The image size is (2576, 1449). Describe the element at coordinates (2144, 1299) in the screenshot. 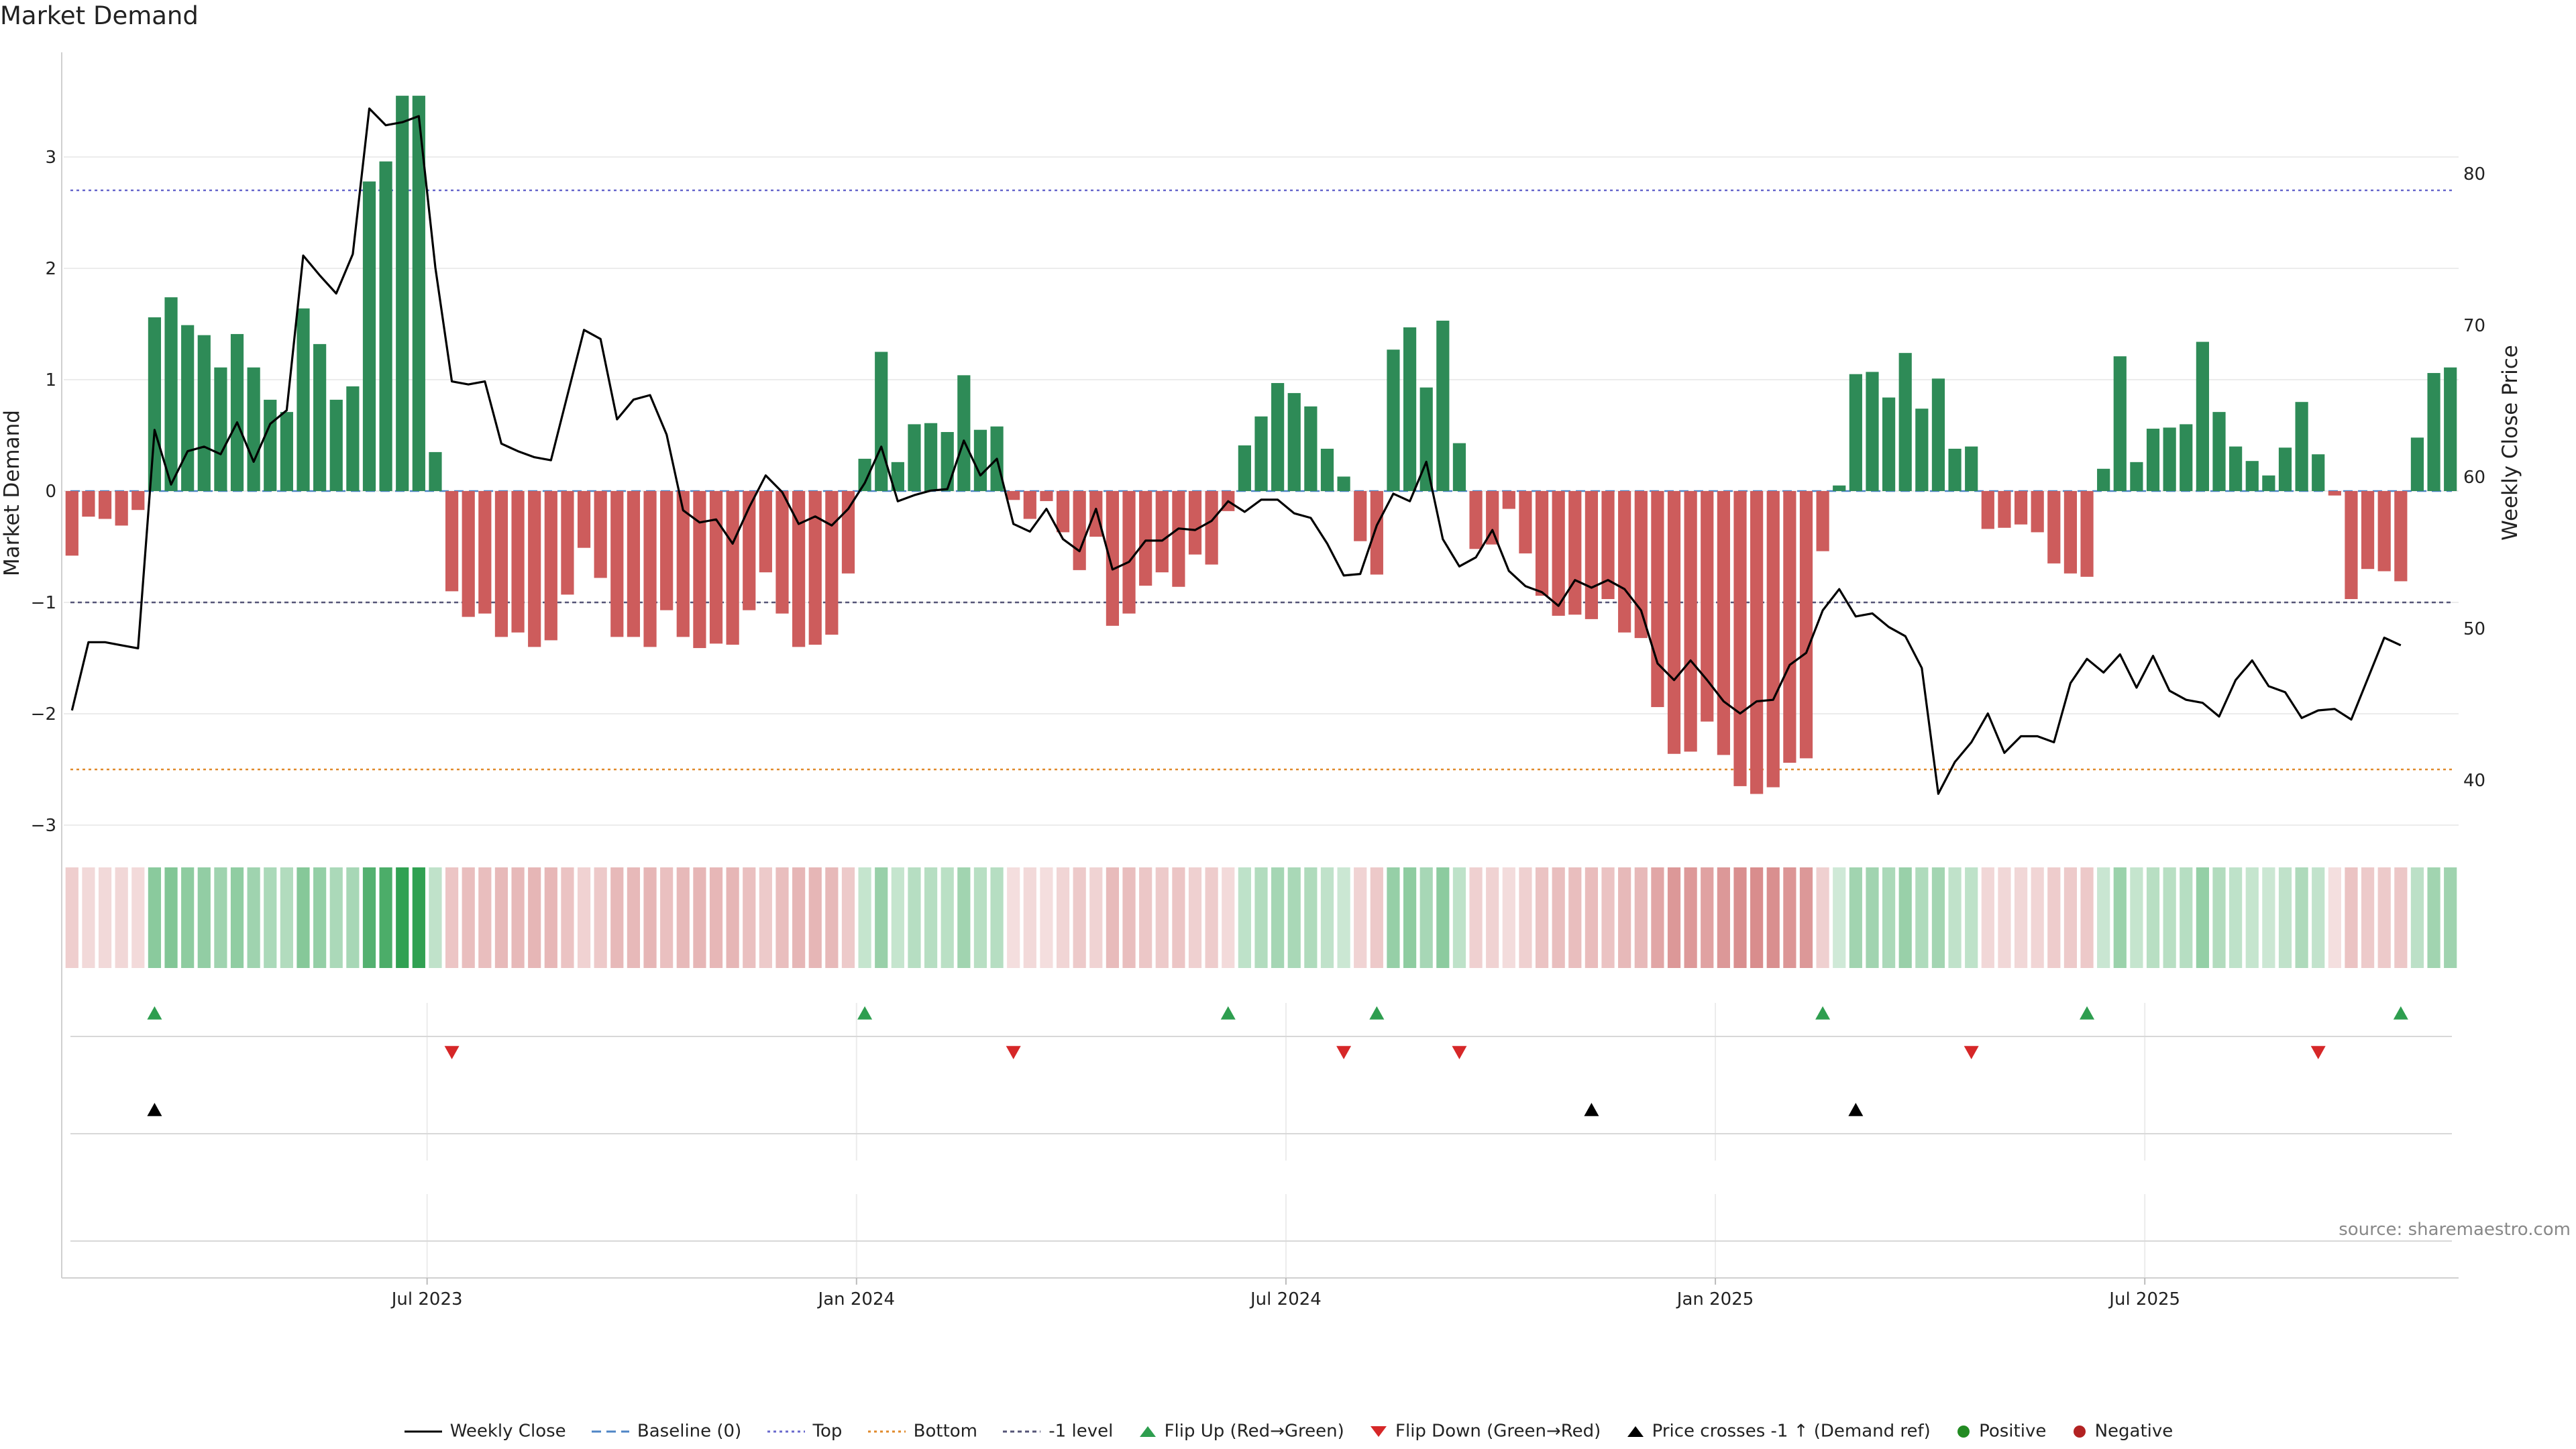

I see `x-tick-label: Jul 2025` at that location.